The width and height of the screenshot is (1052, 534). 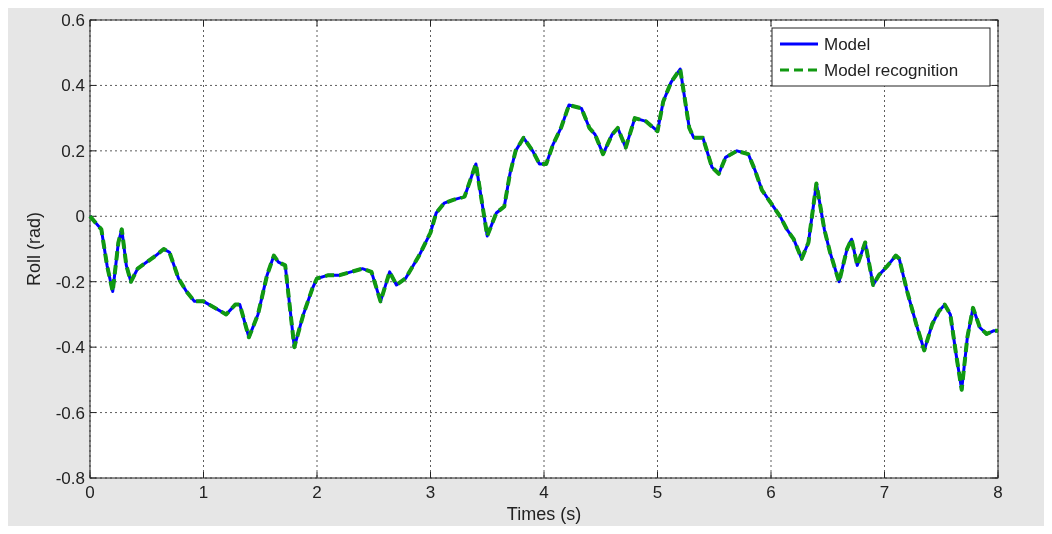 I want to click on x-tick-label: 4, so click(x=544, y=492).